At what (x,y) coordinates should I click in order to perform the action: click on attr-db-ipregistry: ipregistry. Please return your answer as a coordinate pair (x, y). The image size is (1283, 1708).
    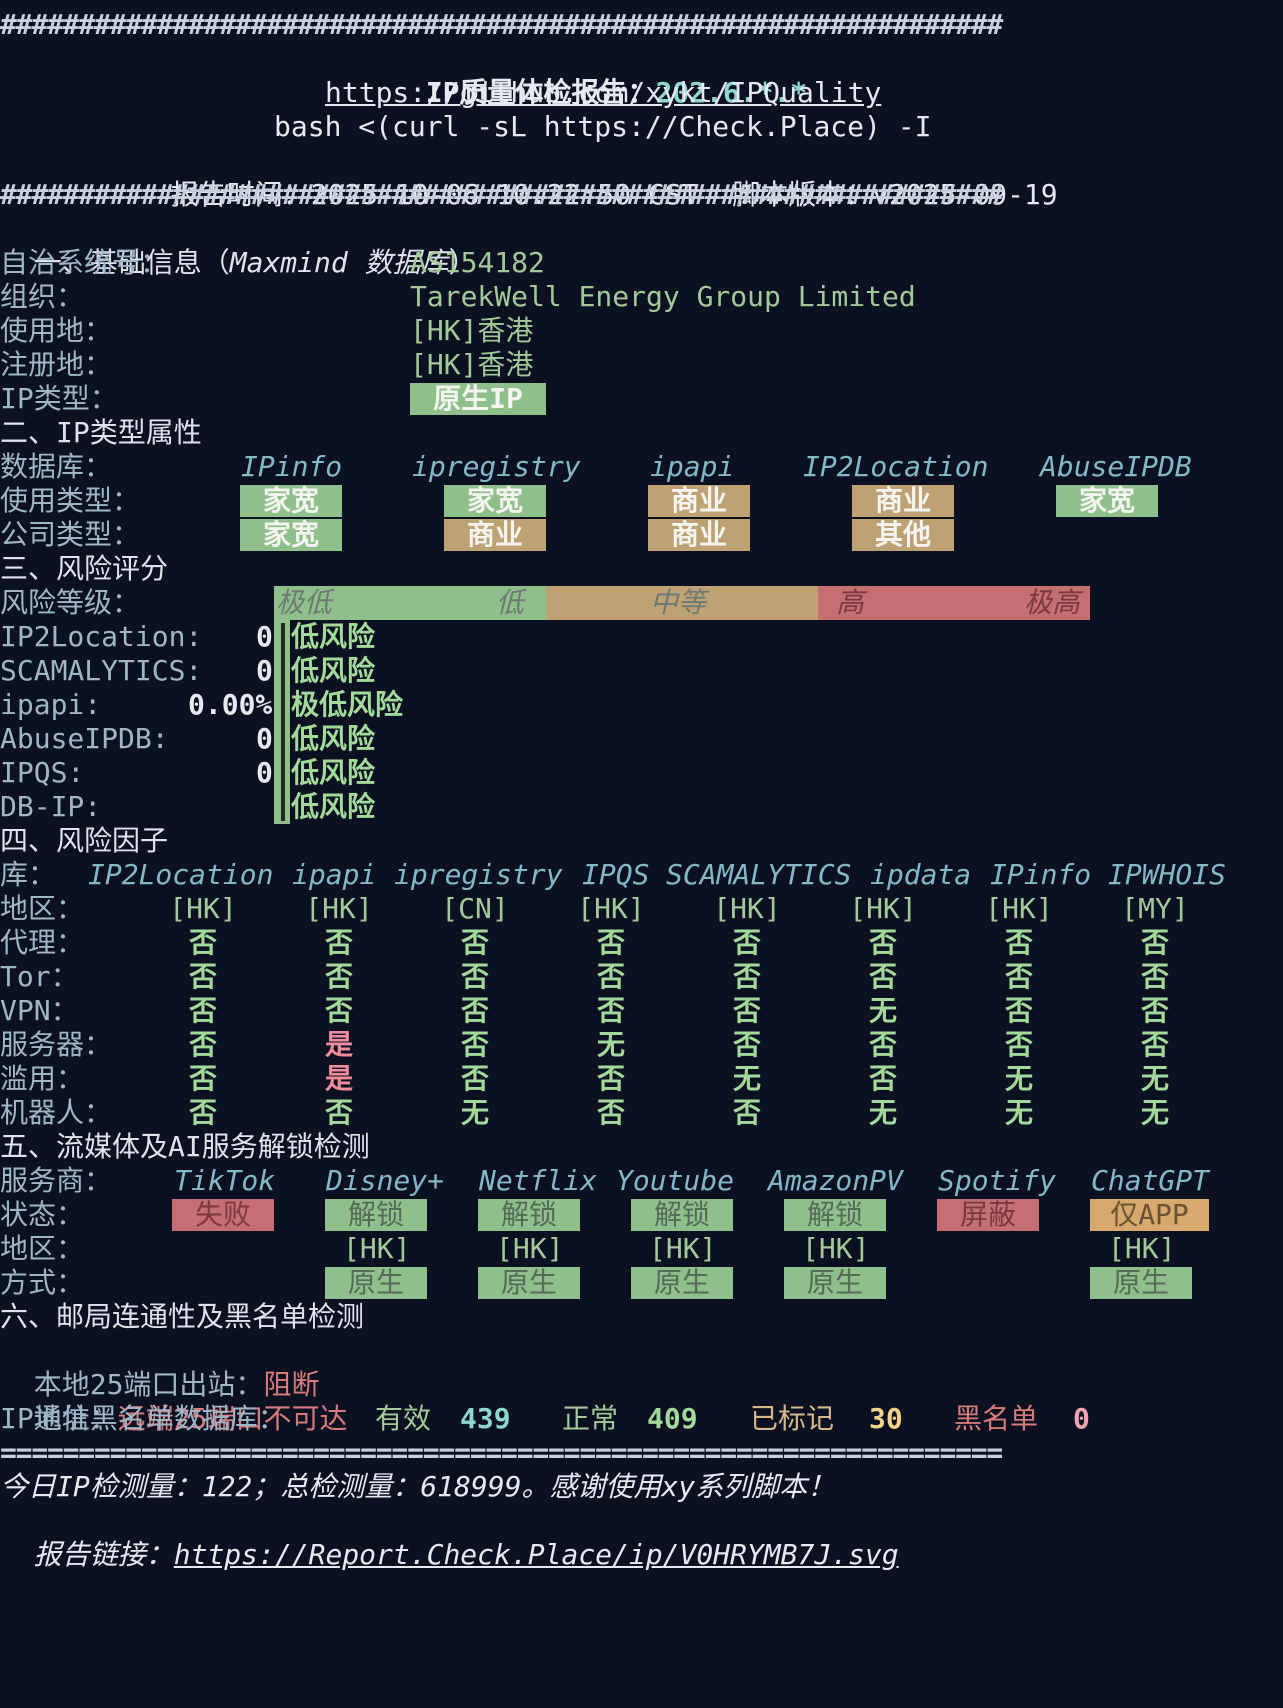
    Looking at the image, I should click on (496, 466).